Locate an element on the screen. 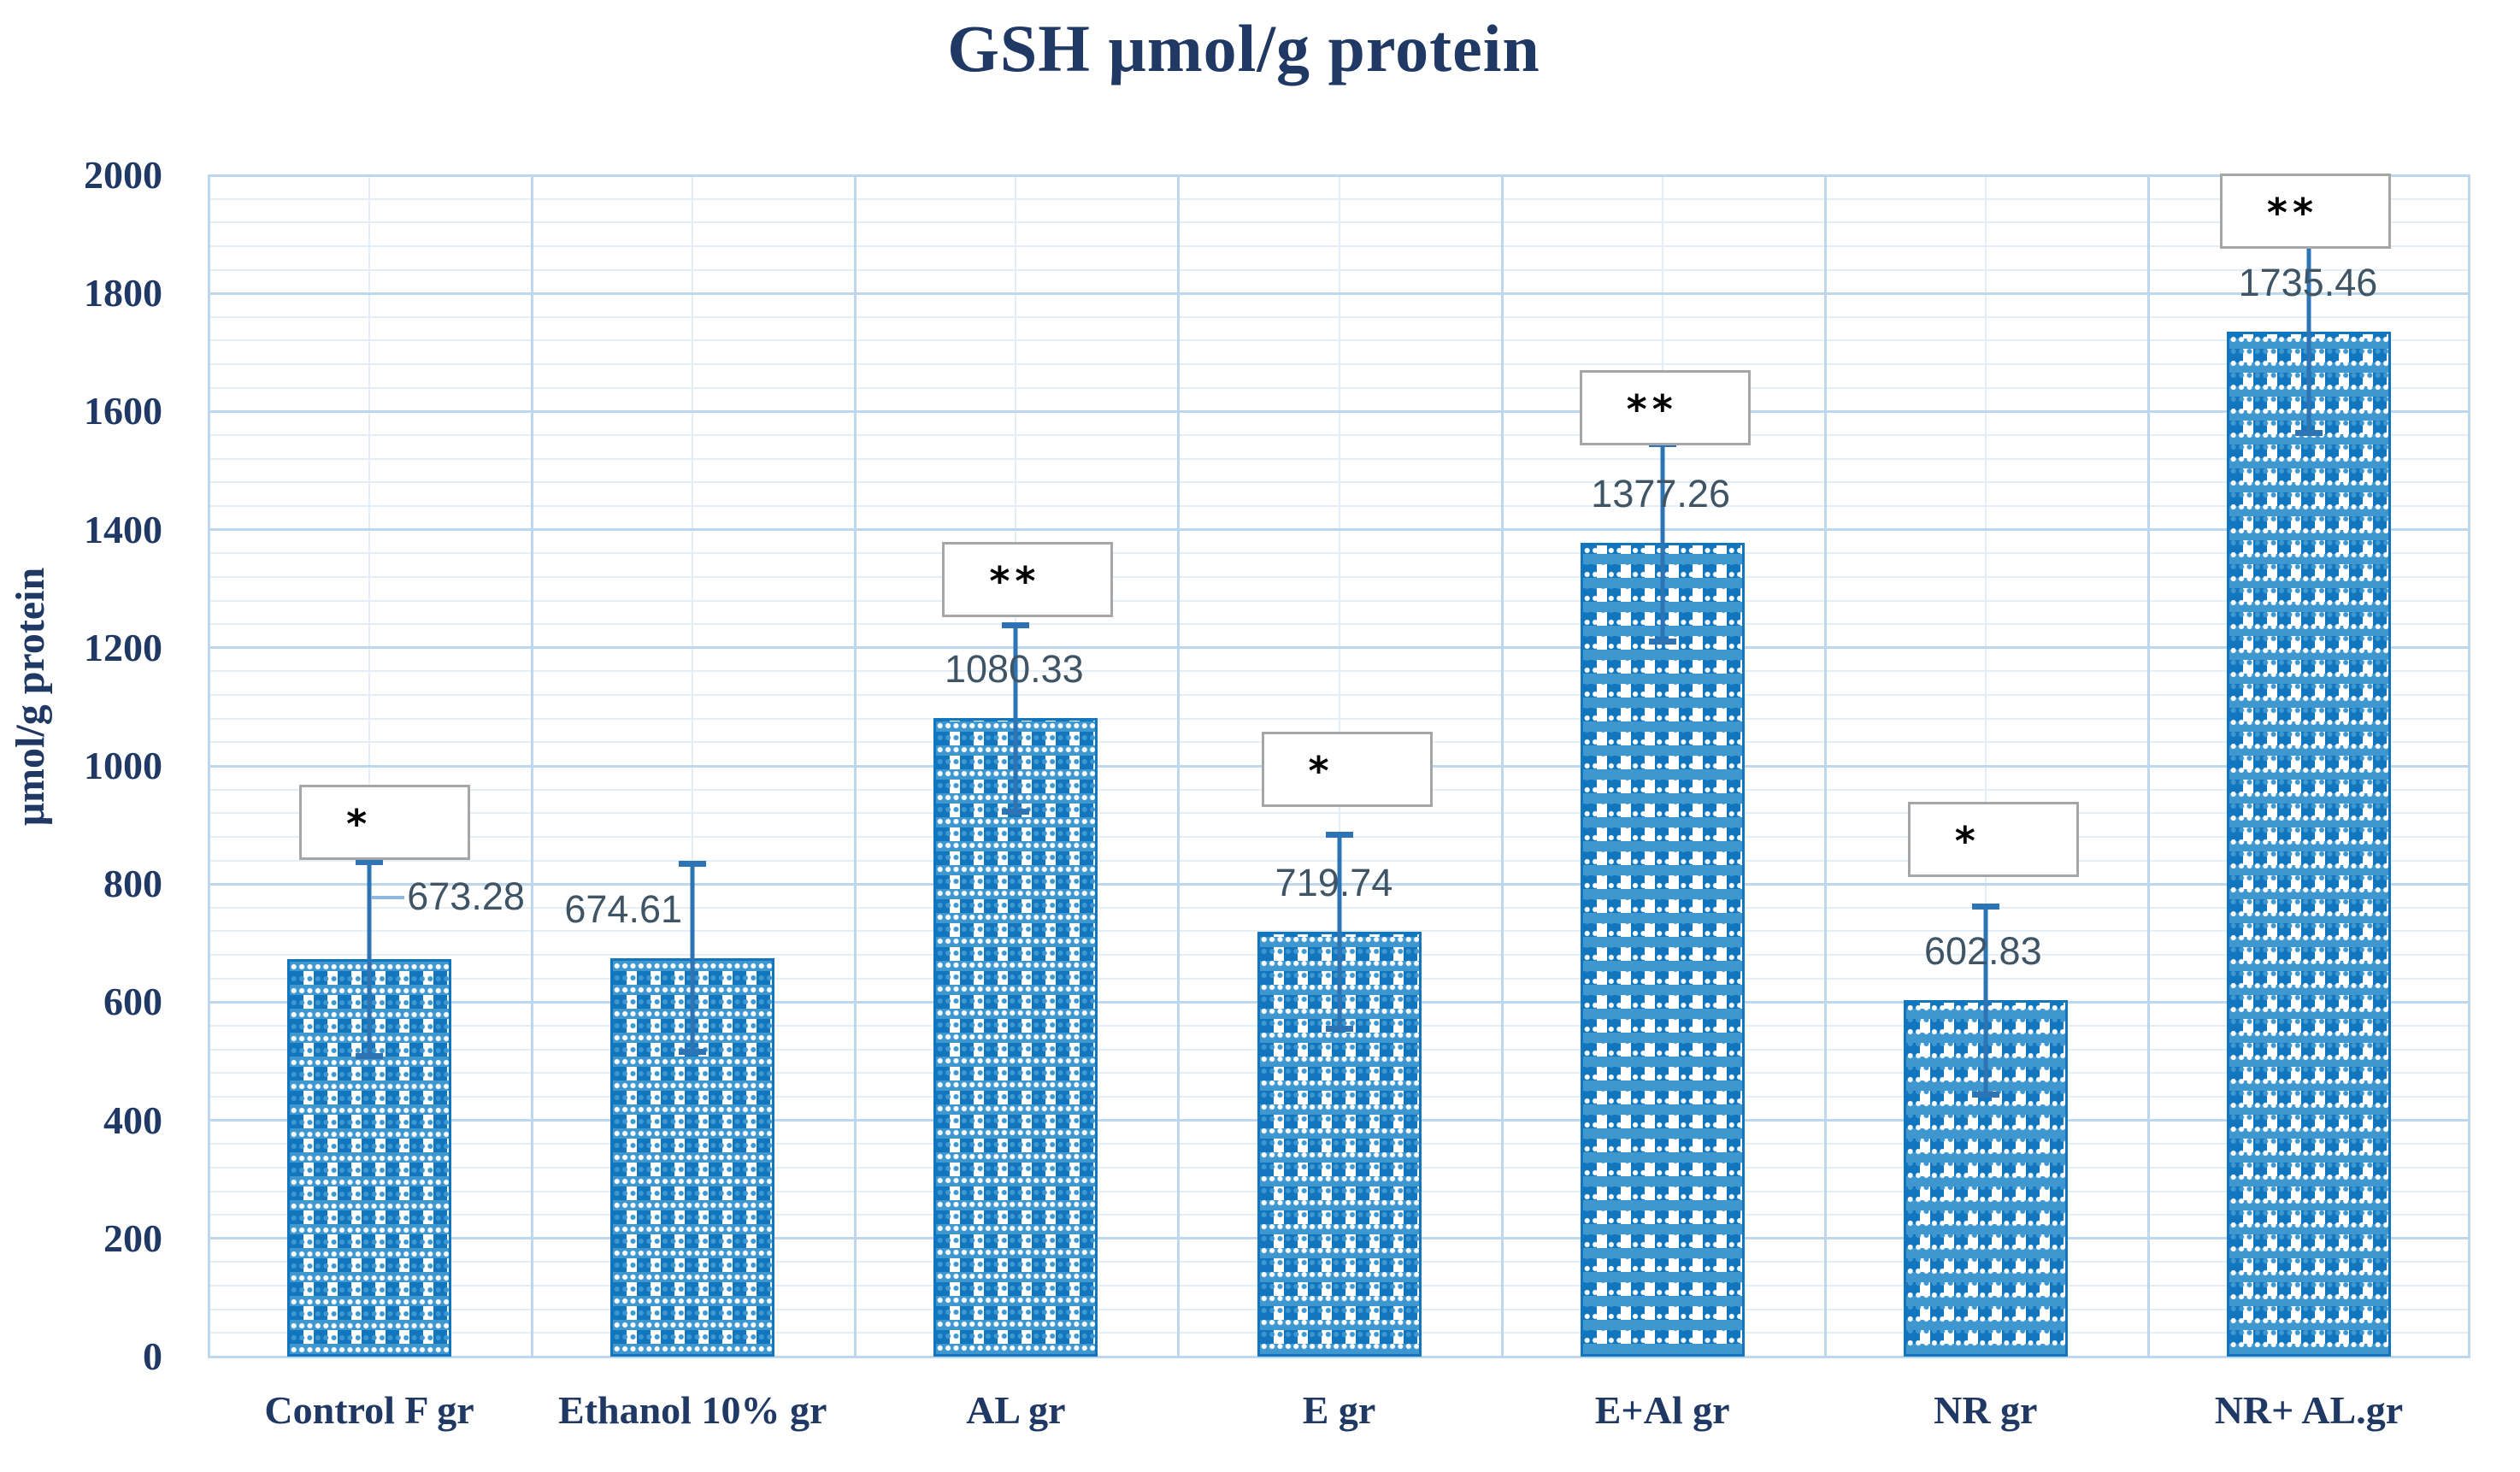  x-tick-label: Control F gr is located at coordinates (369, 1410).